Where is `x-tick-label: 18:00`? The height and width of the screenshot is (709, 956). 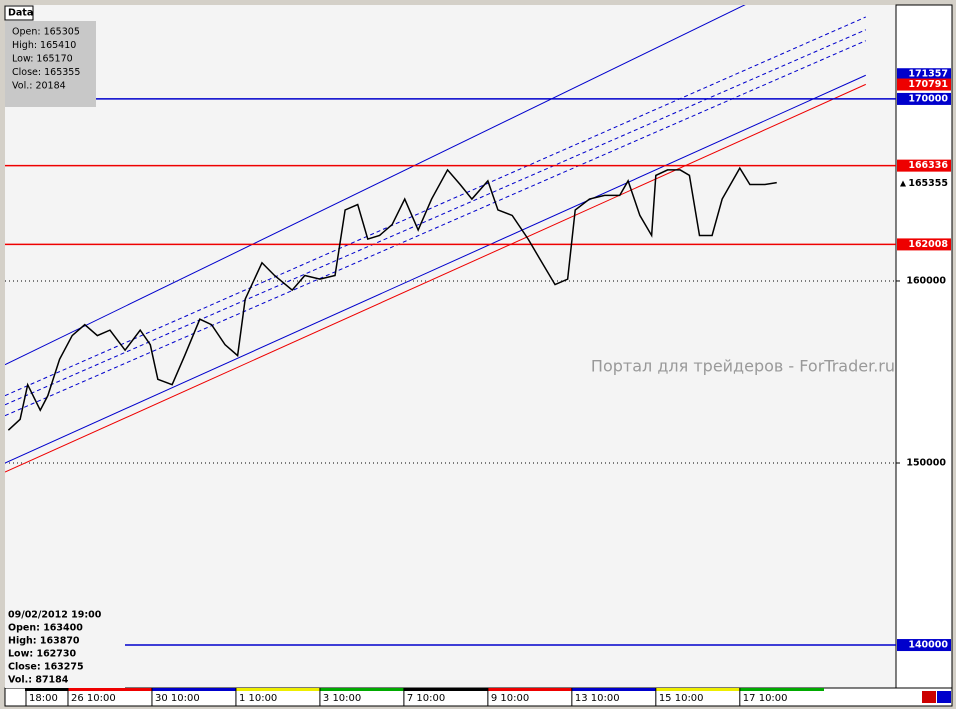
x-tick-label: 18:00 is located at coordinates (43, 698).